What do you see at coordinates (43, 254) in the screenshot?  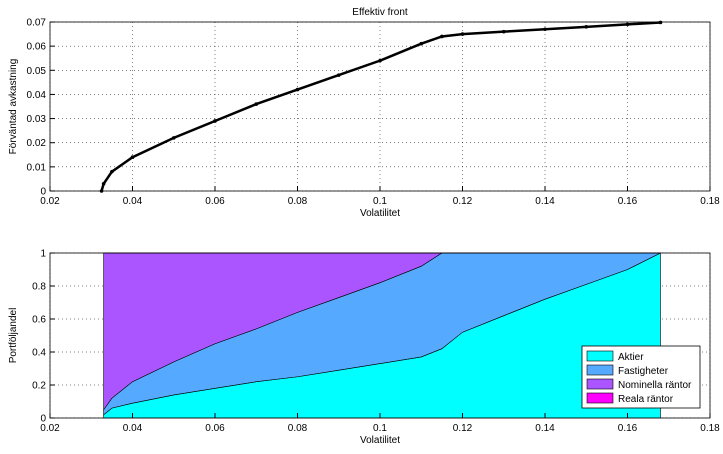 I see `y-tick-label: 1` at bounding box center [43, 254].